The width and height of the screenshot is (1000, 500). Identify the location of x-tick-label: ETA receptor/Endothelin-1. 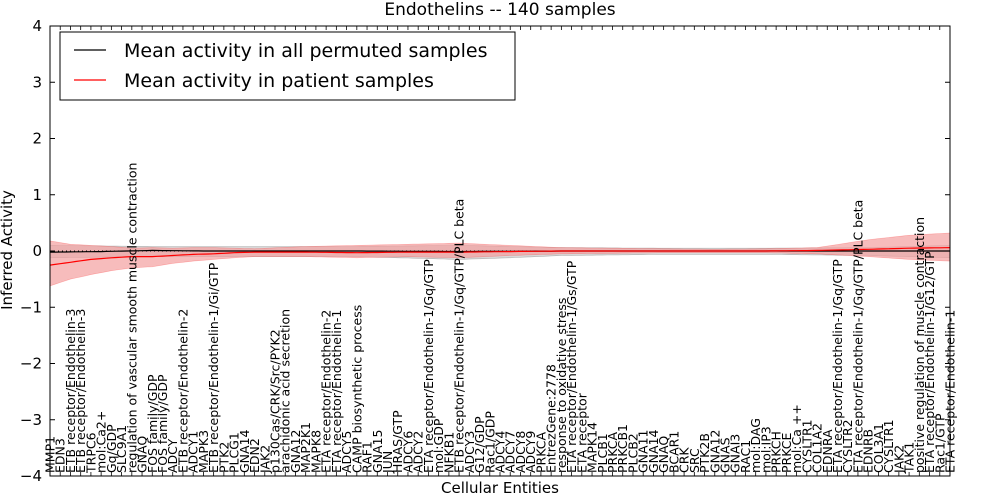
(336, 391).